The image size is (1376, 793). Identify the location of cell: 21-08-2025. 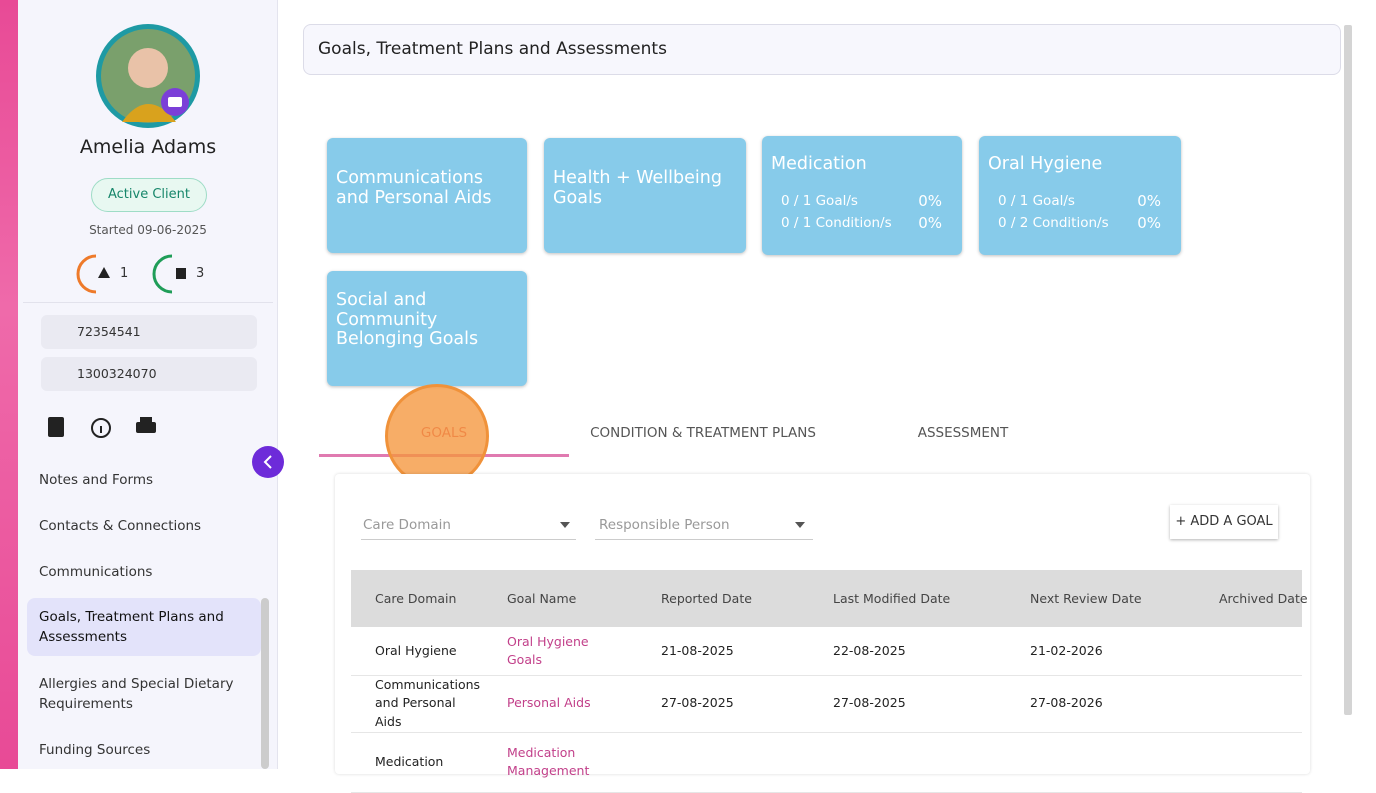
(697, 650).